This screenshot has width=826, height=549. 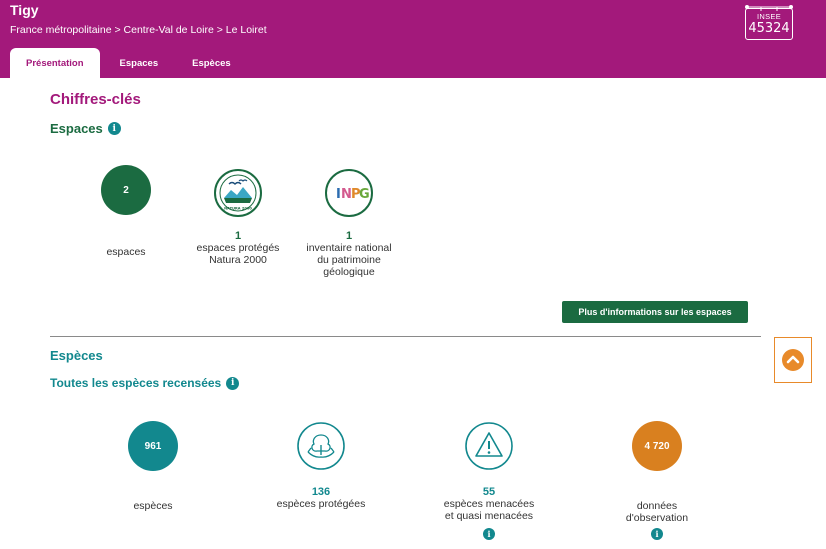 I want to click on natura-2000-stat: 1 espaces protégés Natura 2000, so click(x=238, y=248).